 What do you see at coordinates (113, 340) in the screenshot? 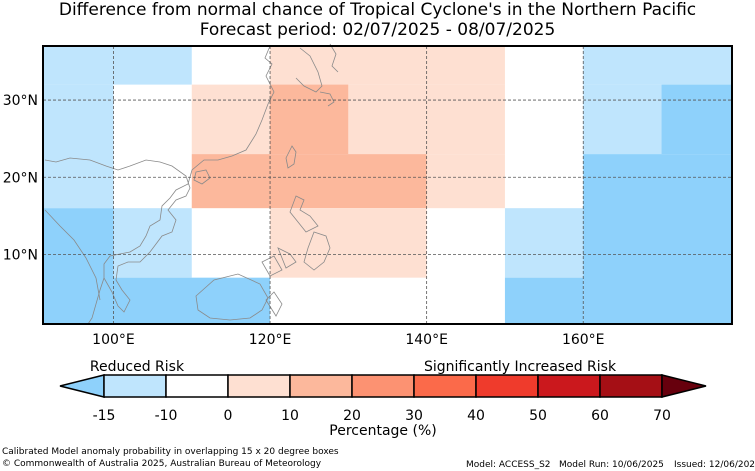
I see `longitude-tick-label: 100°E` at bounding box center [113, 340].